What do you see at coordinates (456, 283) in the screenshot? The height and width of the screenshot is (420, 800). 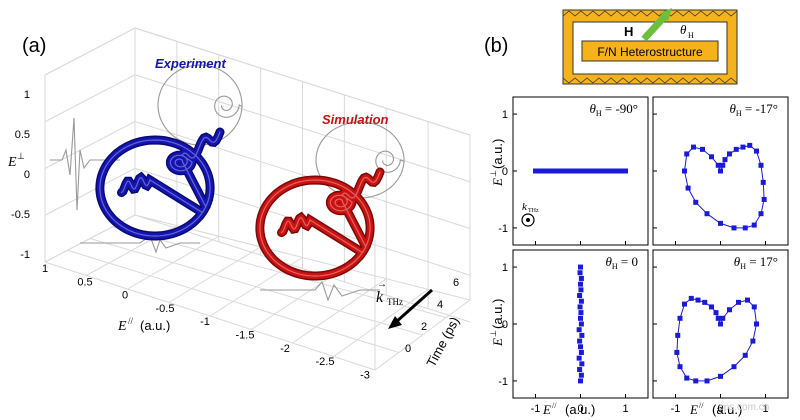 I see `time-tick-label: 6` at bounding box center [456, 283].